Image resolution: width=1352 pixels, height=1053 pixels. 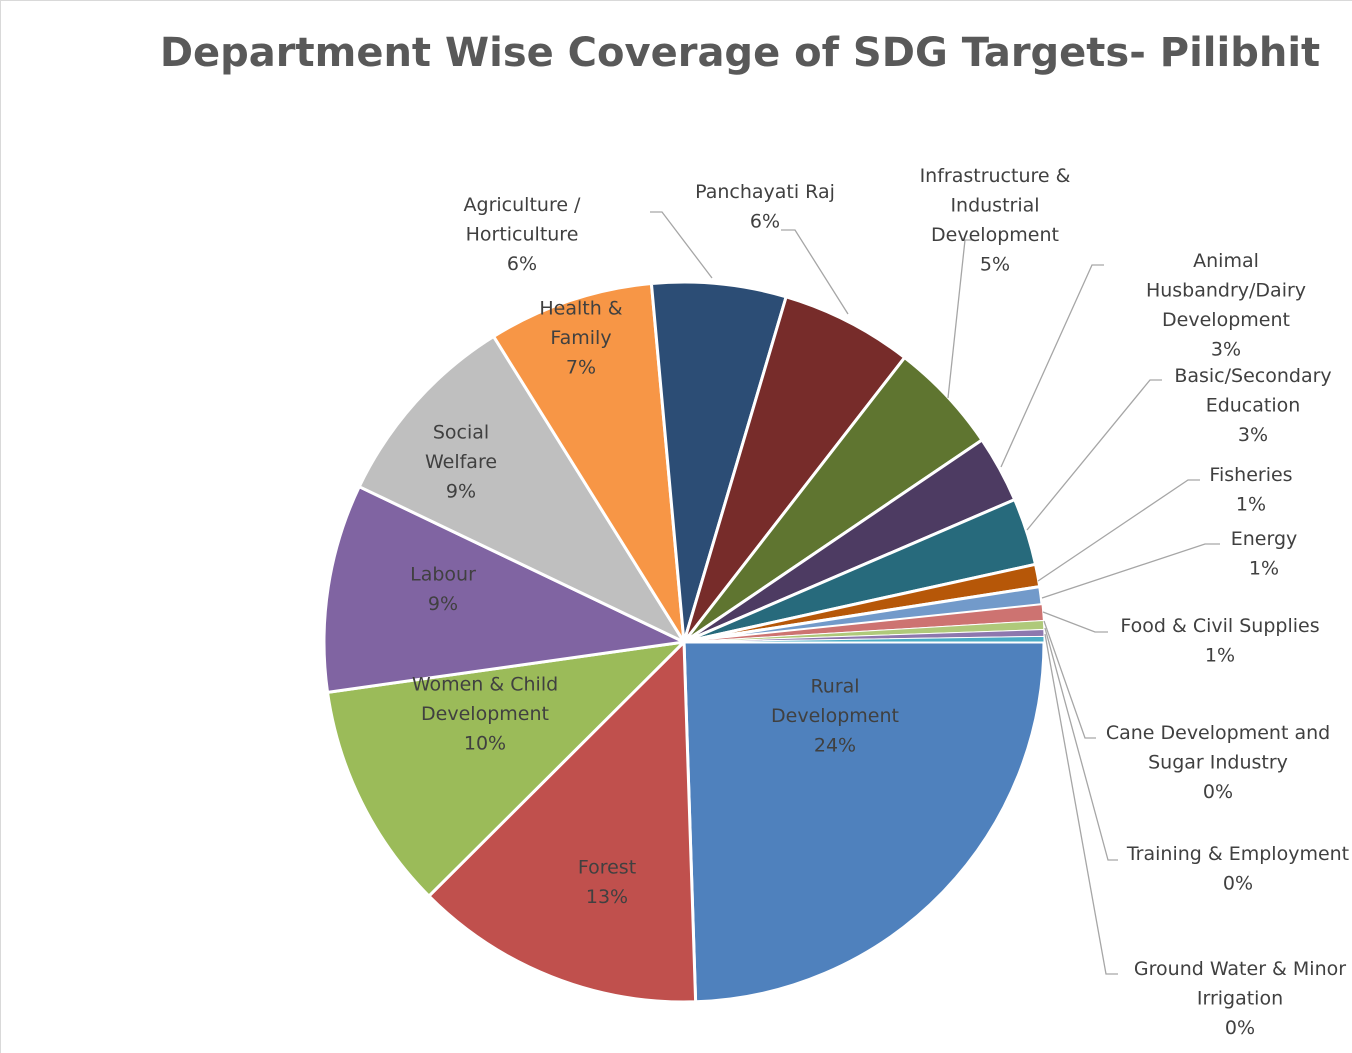 I want to click on data-label-17: Ground Water & Minor Irrigation 0%, so click(x=1240, y=998).